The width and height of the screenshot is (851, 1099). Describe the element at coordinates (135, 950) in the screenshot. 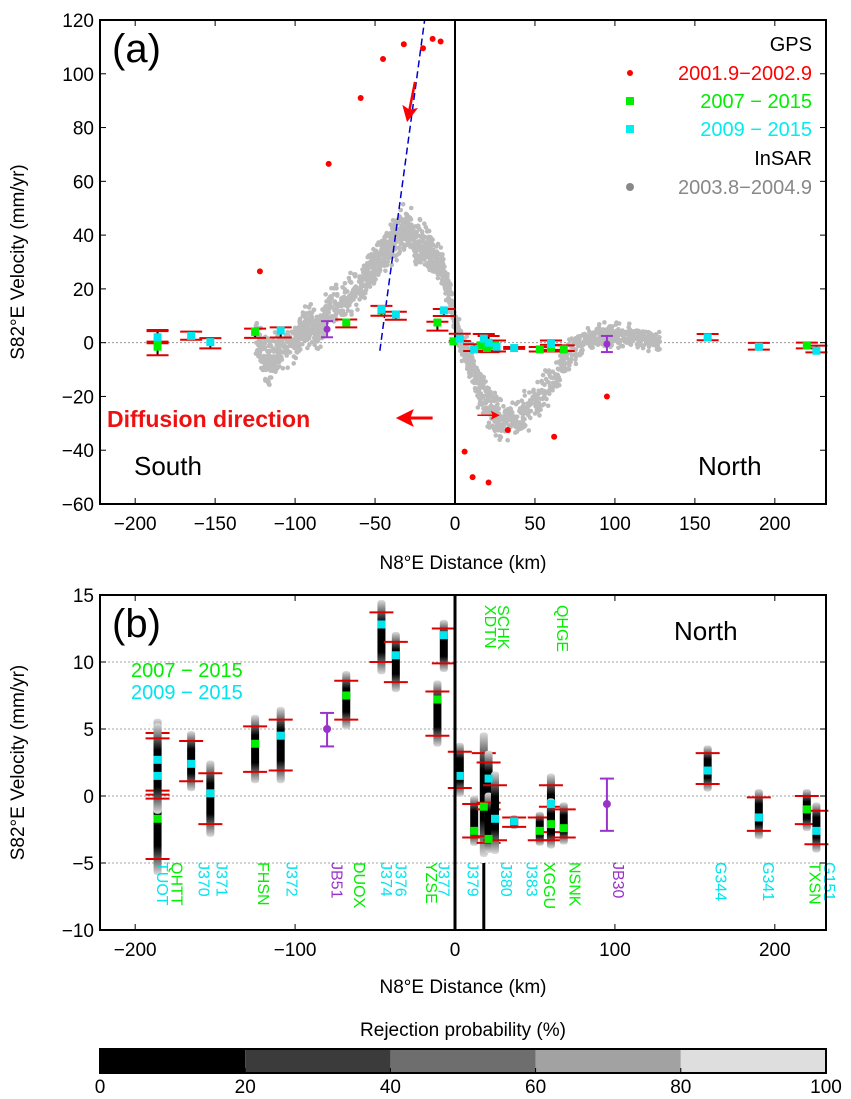

I see `x-tick-label: −200` at that location.